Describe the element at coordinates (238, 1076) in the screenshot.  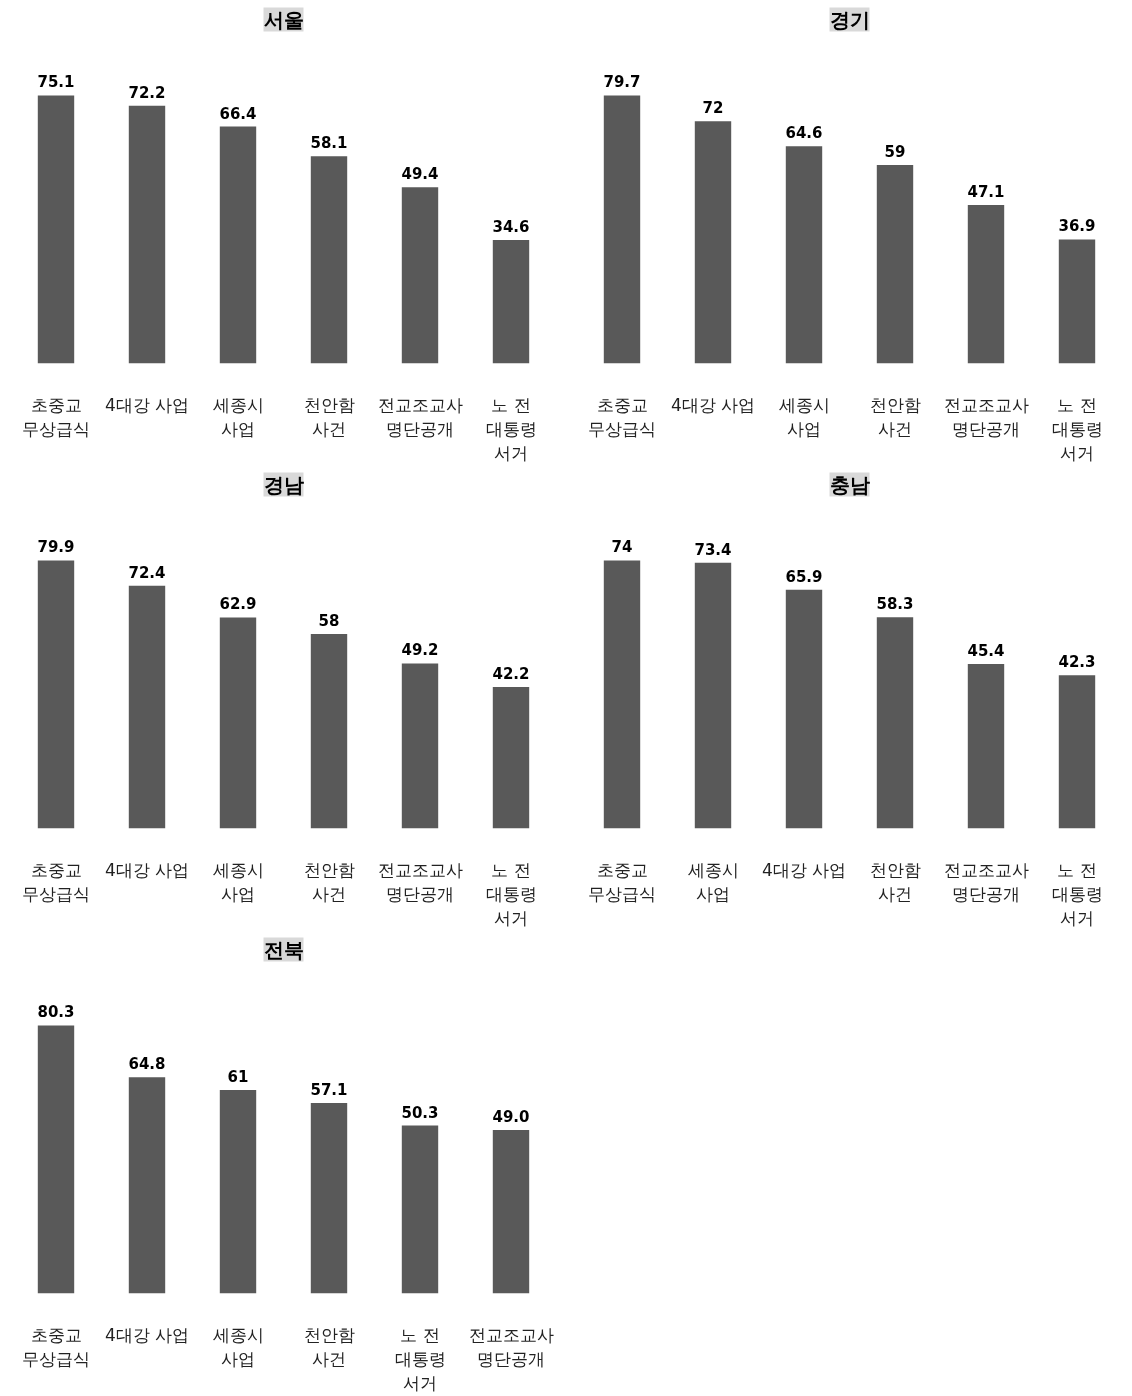
I see `data-label: 61` at that location.